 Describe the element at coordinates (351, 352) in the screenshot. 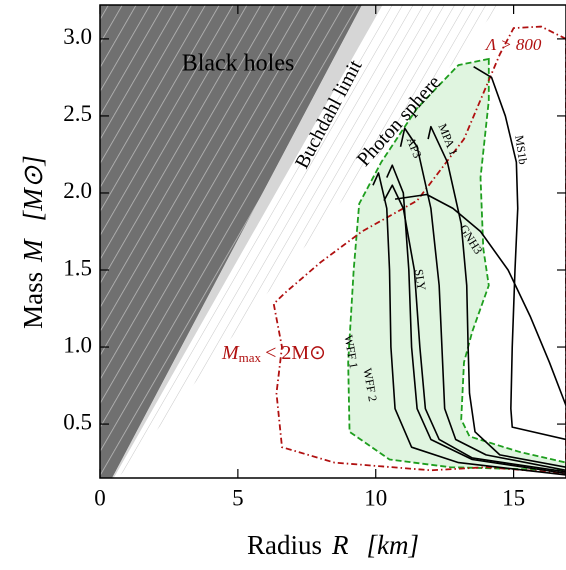

I see `curve-label: WFF 1` at that location.